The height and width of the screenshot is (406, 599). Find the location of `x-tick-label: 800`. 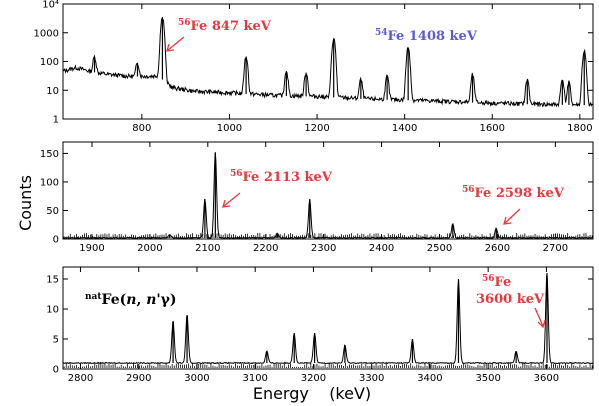

x-tick-label: 800 is located at coordinates (141, 128).